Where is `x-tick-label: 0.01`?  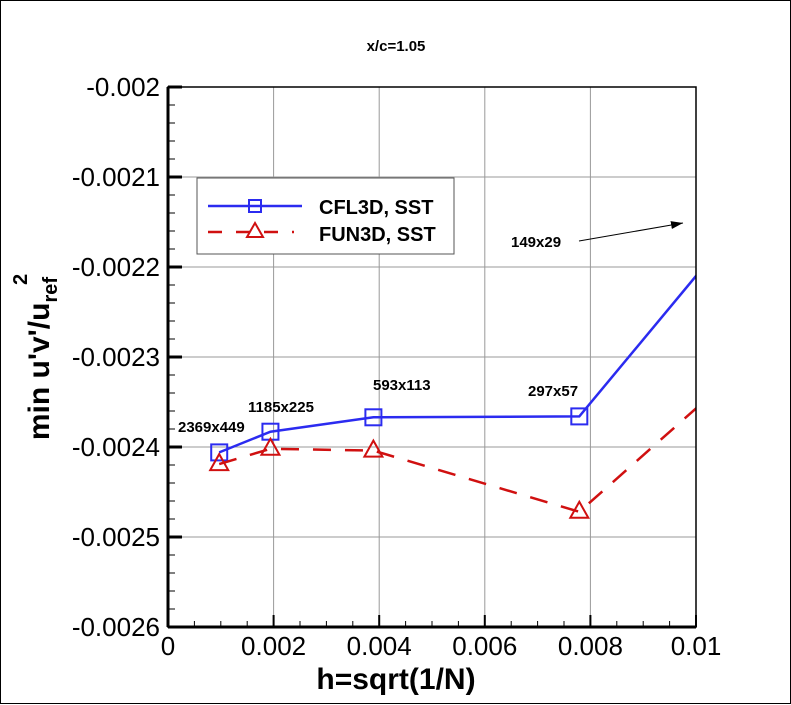
x-tick-label: 0.01 is located at coordinates (696, 646).